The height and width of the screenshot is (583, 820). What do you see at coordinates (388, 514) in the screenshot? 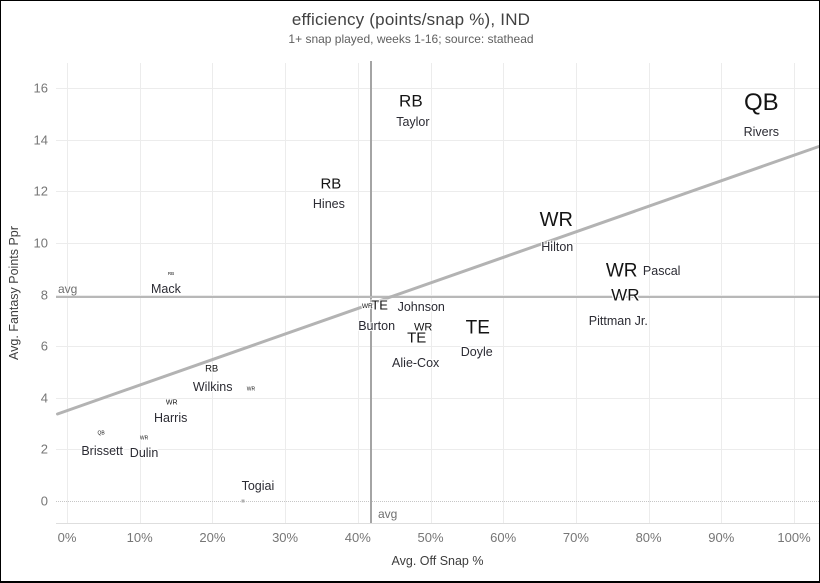
I see `avg-snap-line-label: avg` at bounding box center [388, 514].